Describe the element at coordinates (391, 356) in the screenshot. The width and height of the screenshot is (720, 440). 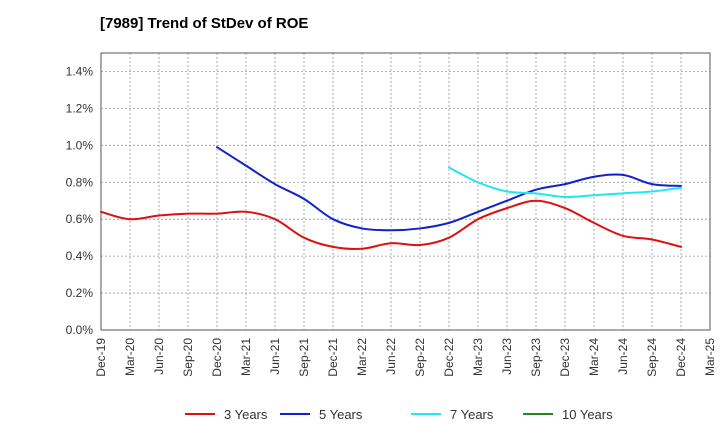
I see `x-tick-label: Jun-22` at that location.